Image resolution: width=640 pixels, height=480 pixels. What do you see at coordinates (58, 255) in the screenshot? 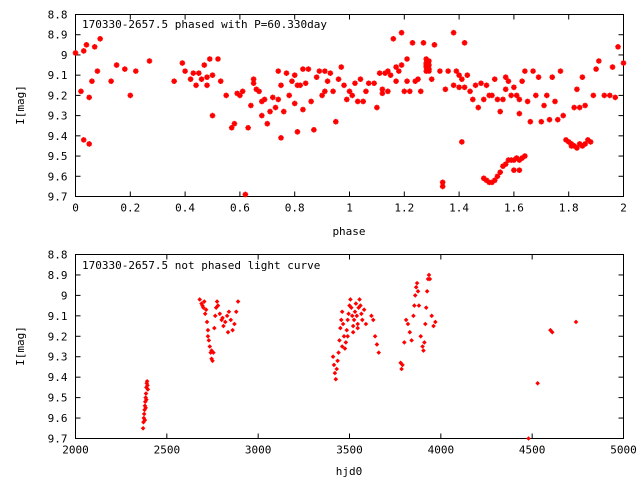
I see `y-tick-label: 8.8` at bounding box center [58, 255].